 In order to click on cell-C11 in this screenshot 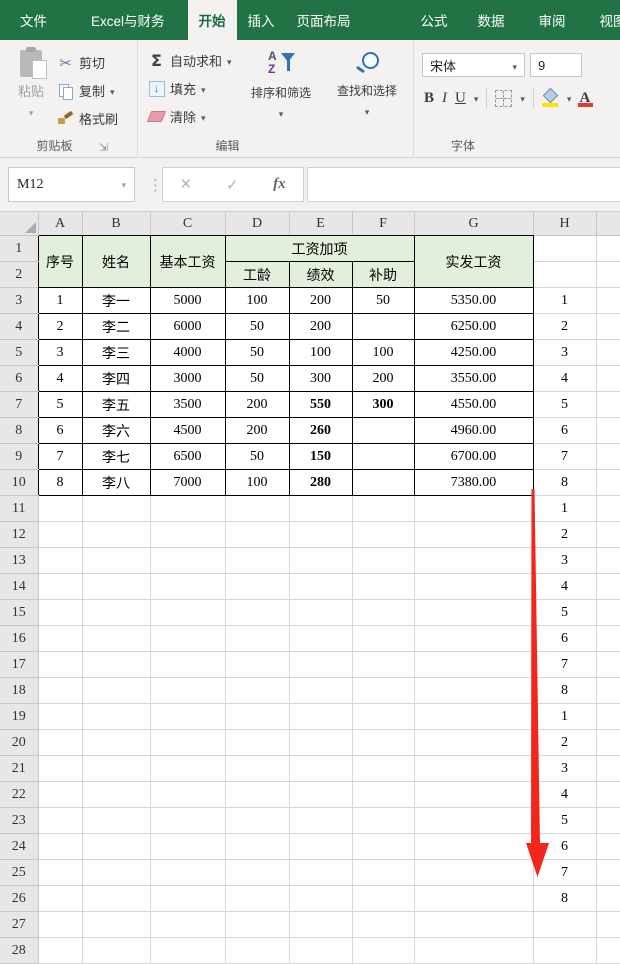, I will do `click(188, 508)`.